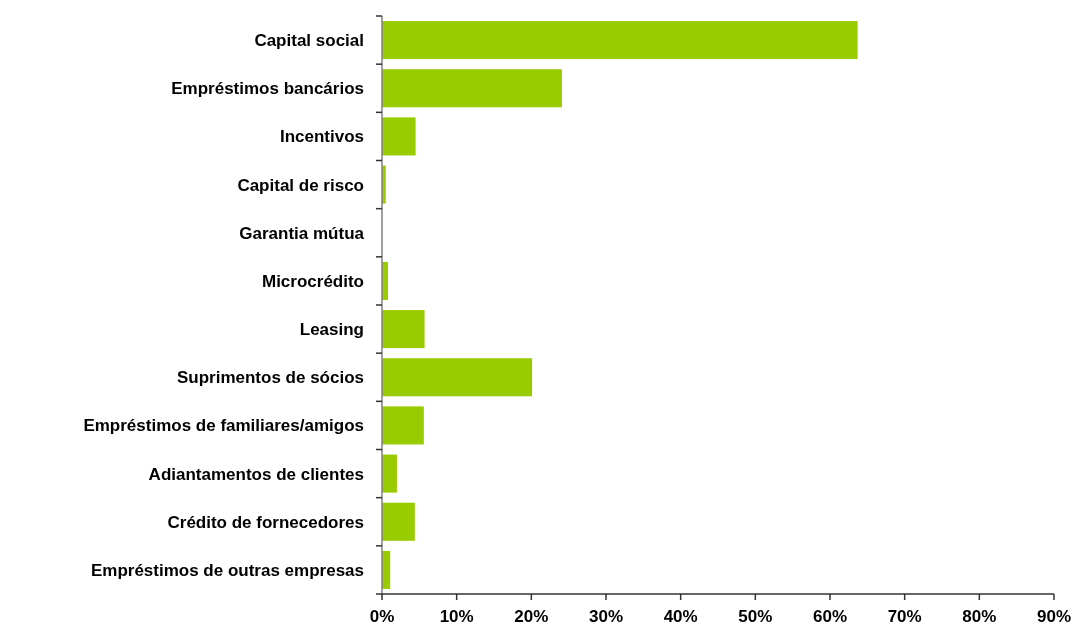 The height and width of the screenshot is (633, 1079). I want to click on y-tick-label: Empréstimos de familiares/amigos, so click(223, 426).